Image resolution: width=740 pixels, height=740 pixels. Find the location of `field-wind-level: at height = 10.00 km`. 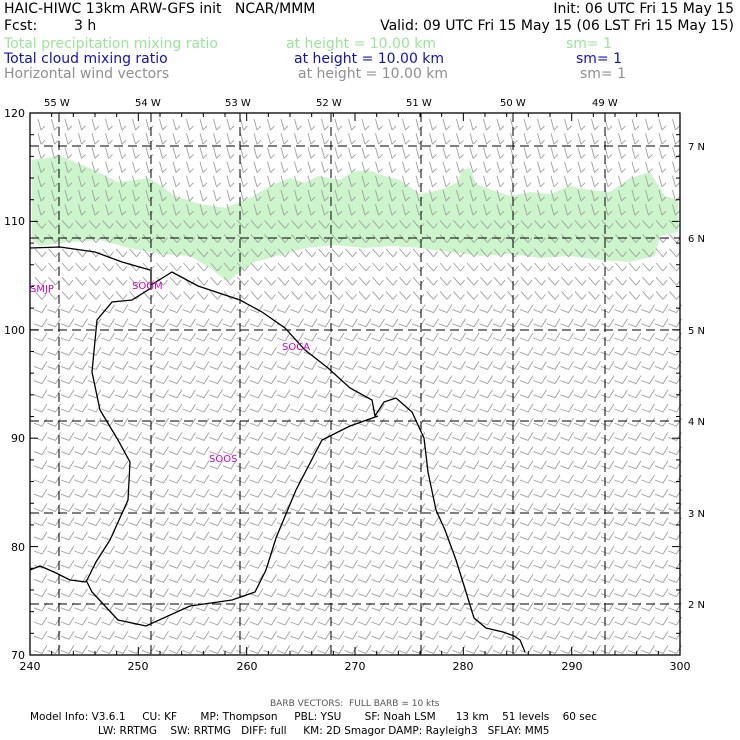

field-wind-level: at height = 10.00 km is located at coordinates (373, 74).